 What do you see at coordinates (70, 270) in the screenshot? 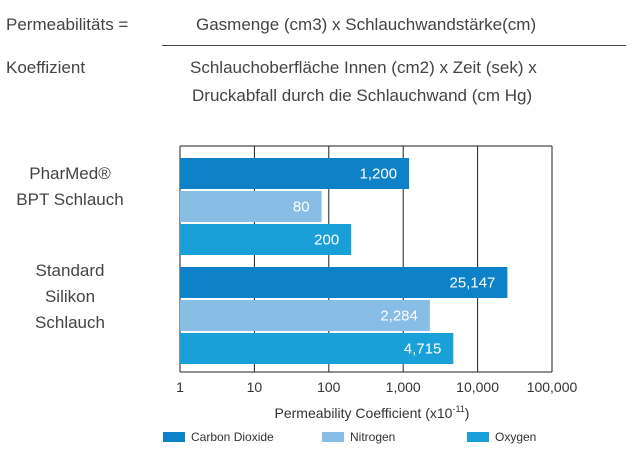
I see `group-label-line: Standard` at bounding box center [70, 270].